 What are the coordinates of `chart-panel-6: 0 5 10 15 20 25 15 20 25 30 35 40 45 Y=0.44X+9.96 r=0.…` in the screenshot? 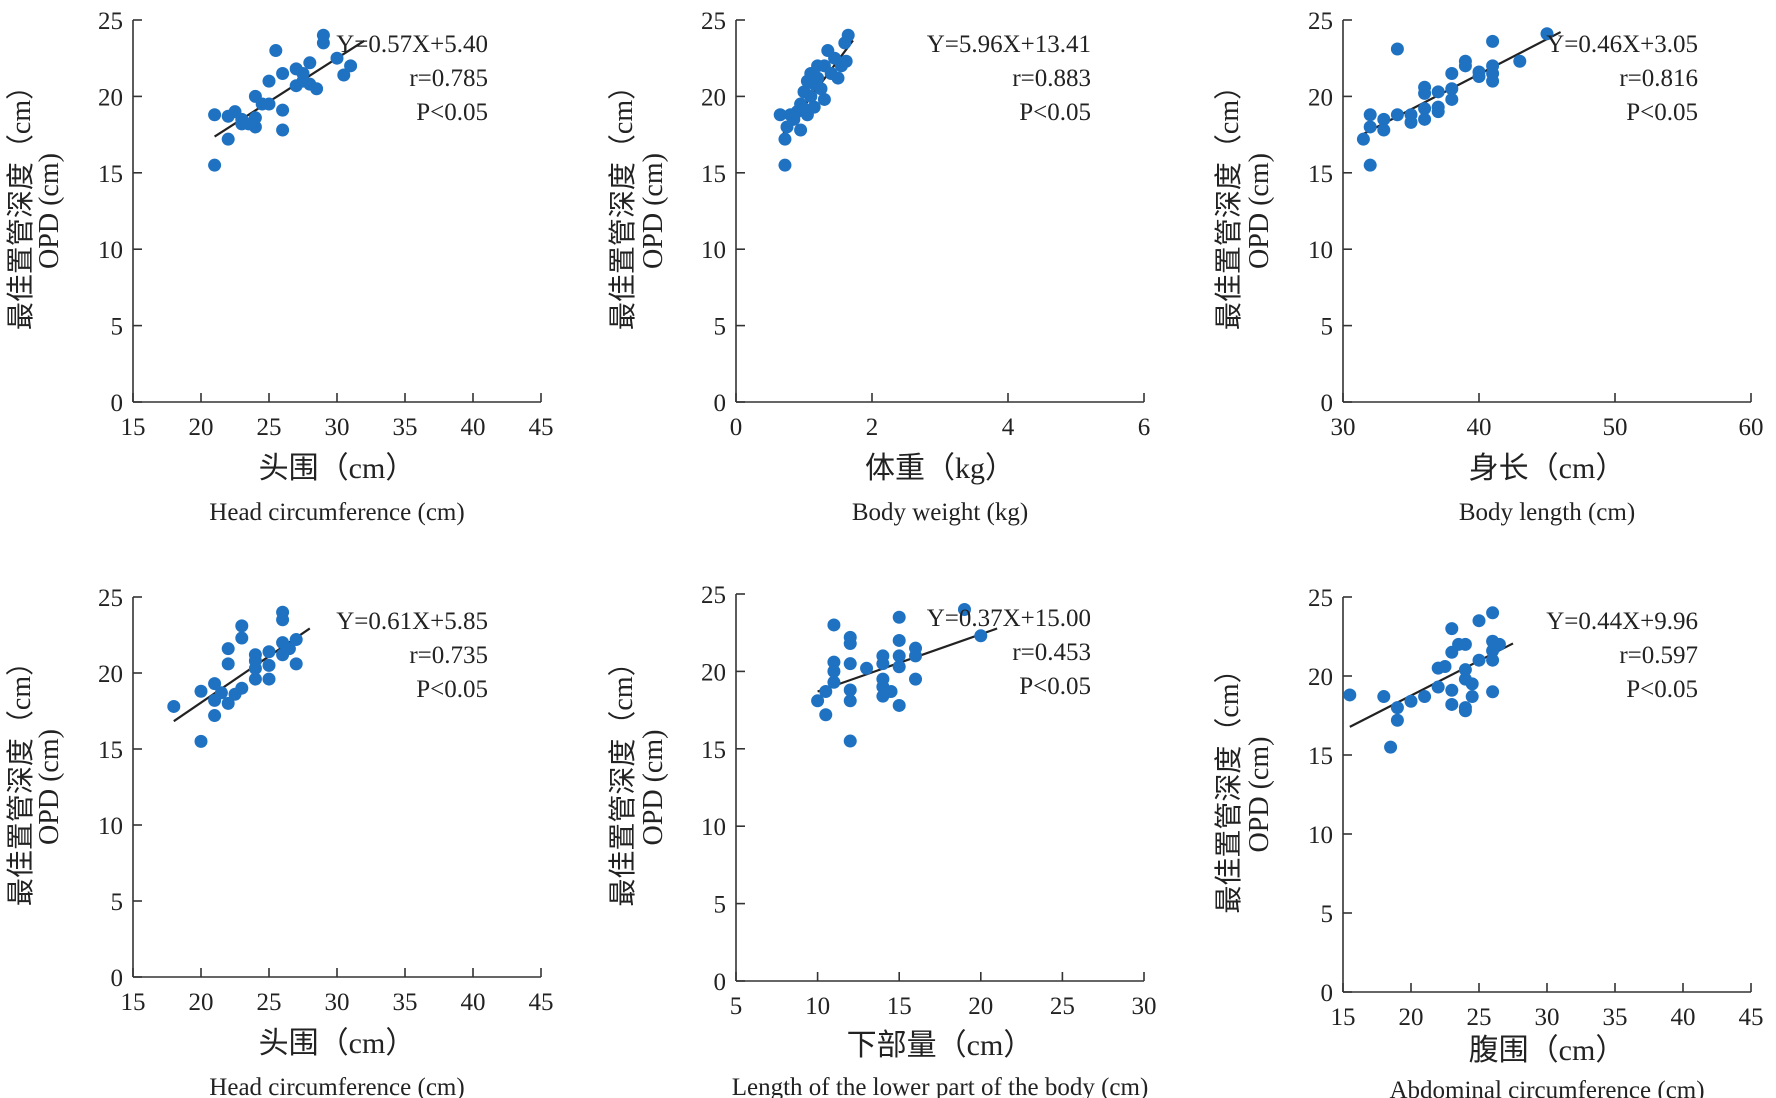 It's located at (1488, 841).